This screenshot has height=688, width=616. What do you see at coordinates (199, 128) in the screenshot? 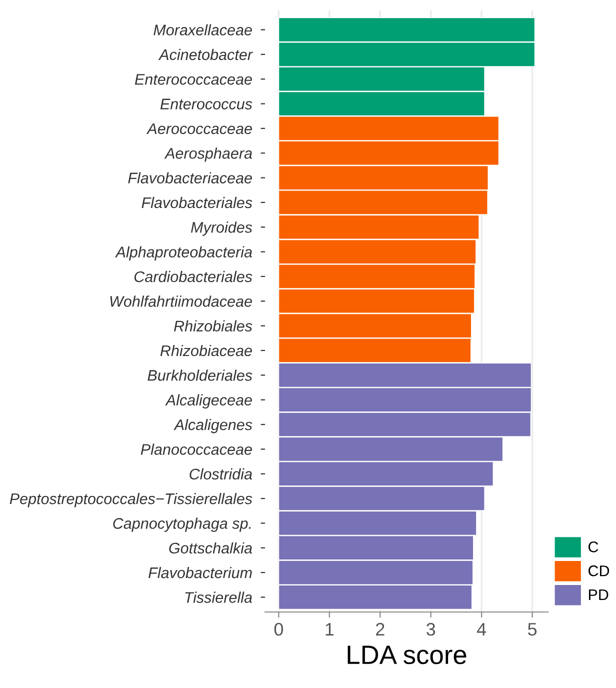
I see `y-tick-label: Aerococcaceae` at bounding box center [199, 128].